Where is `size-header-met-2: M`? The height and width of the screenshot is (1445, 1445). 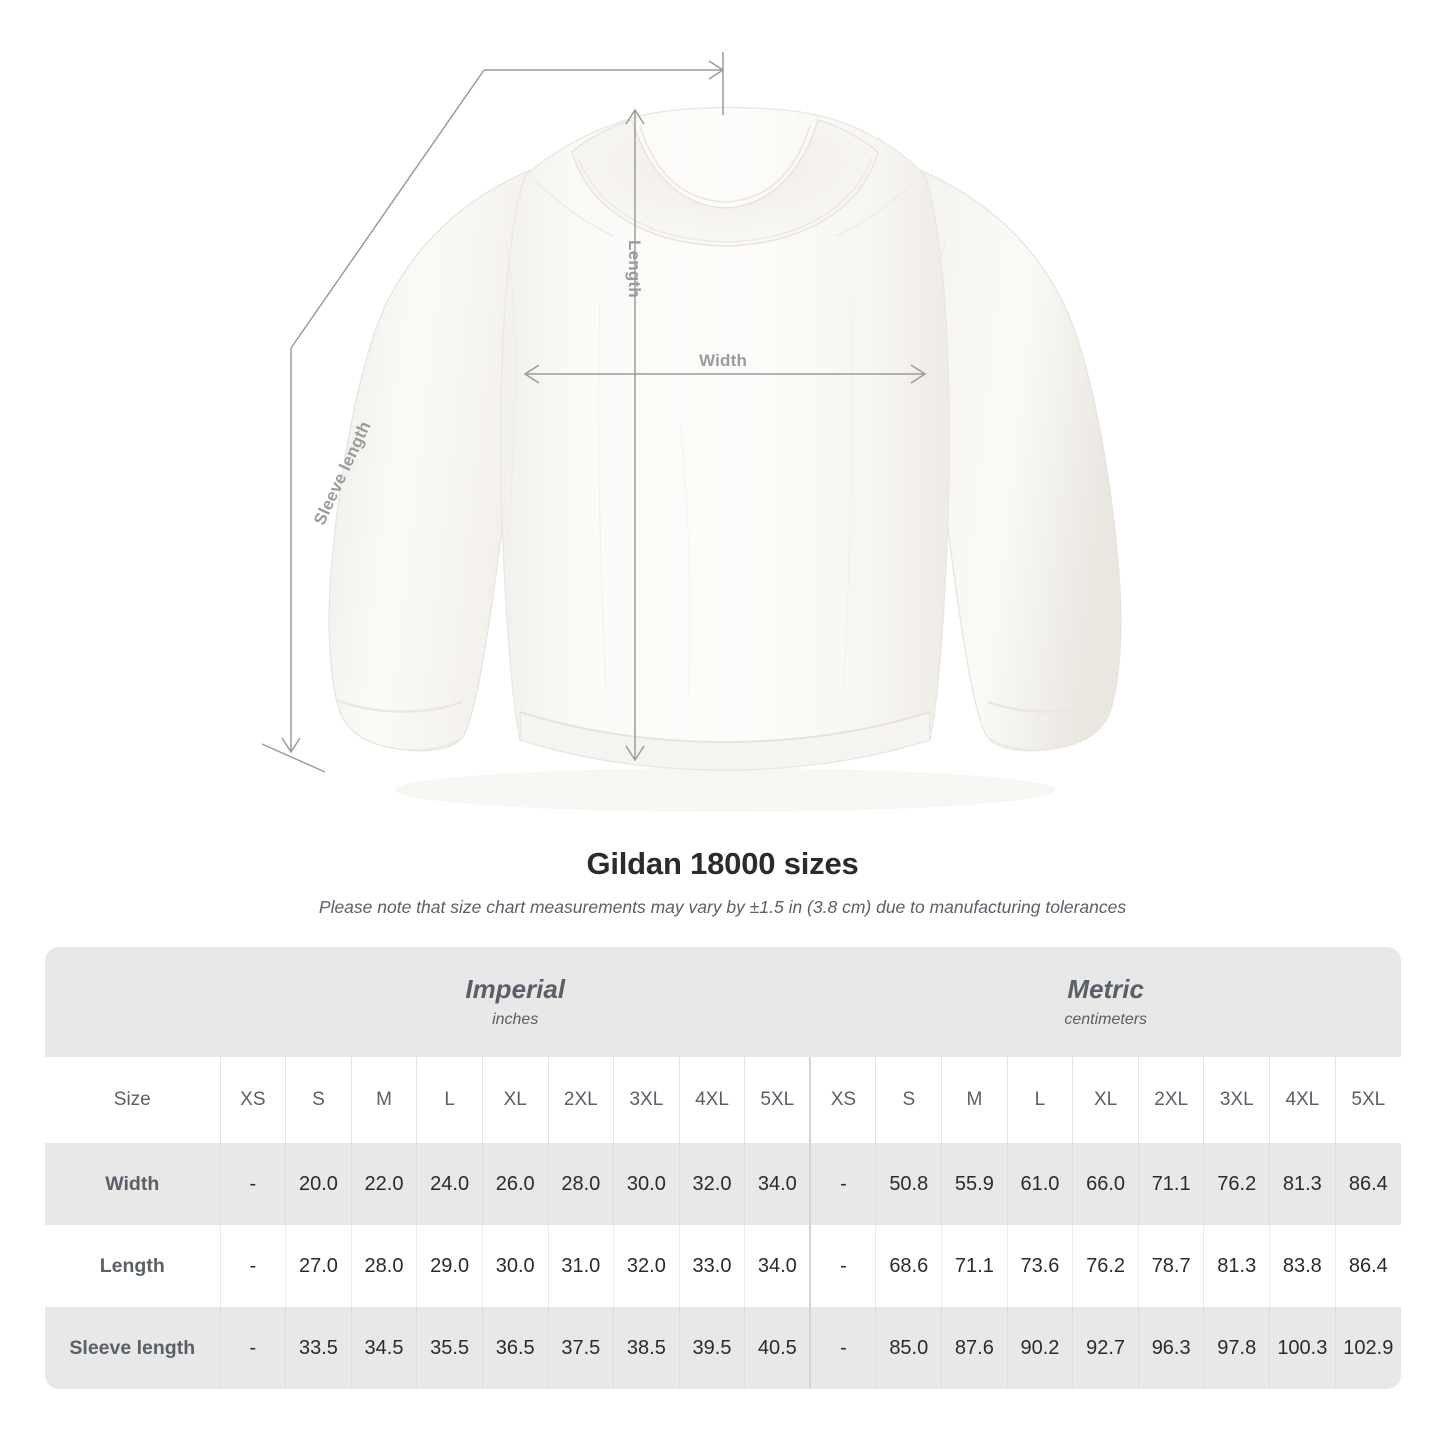
size-header-met-2: M is located at coordinates (974, 1100).